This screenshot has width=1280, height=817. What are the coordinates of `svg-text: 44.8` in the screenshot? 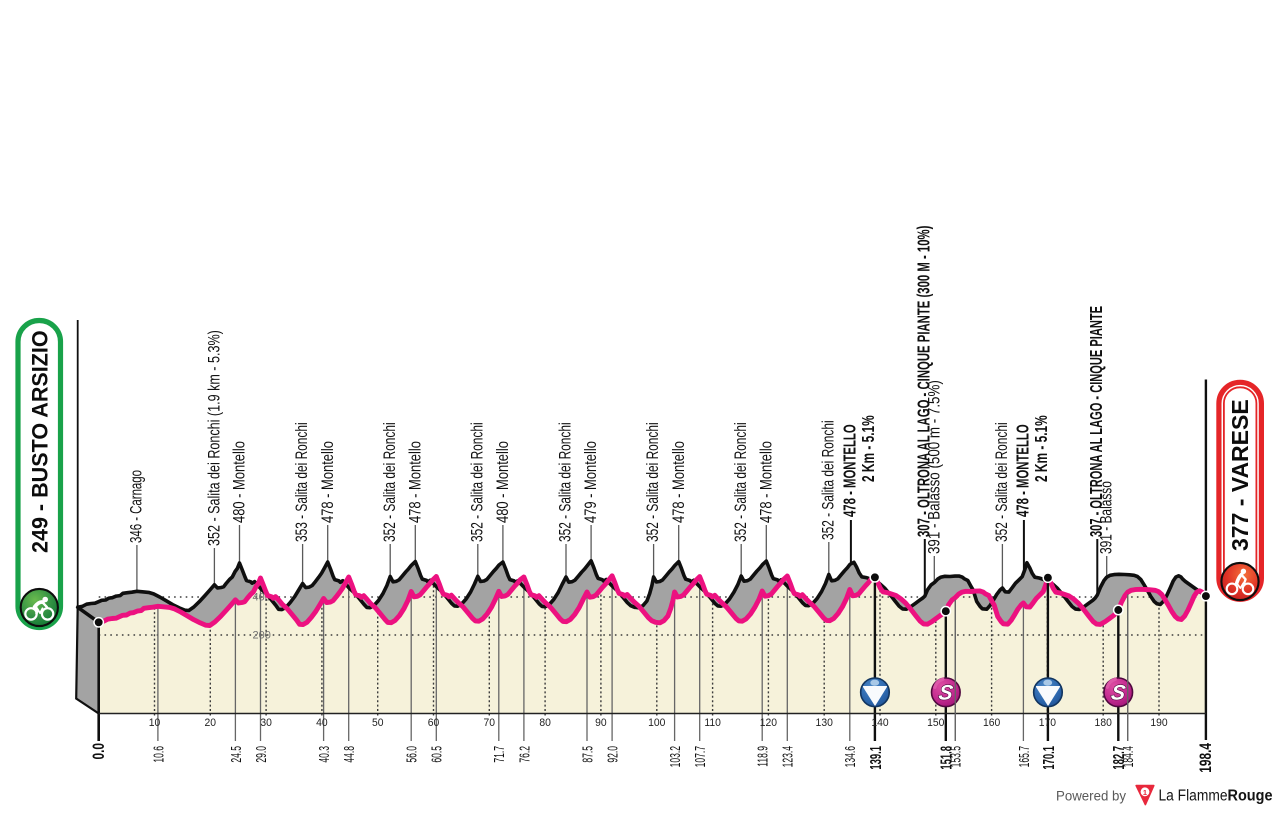 It's located at (349, 754).